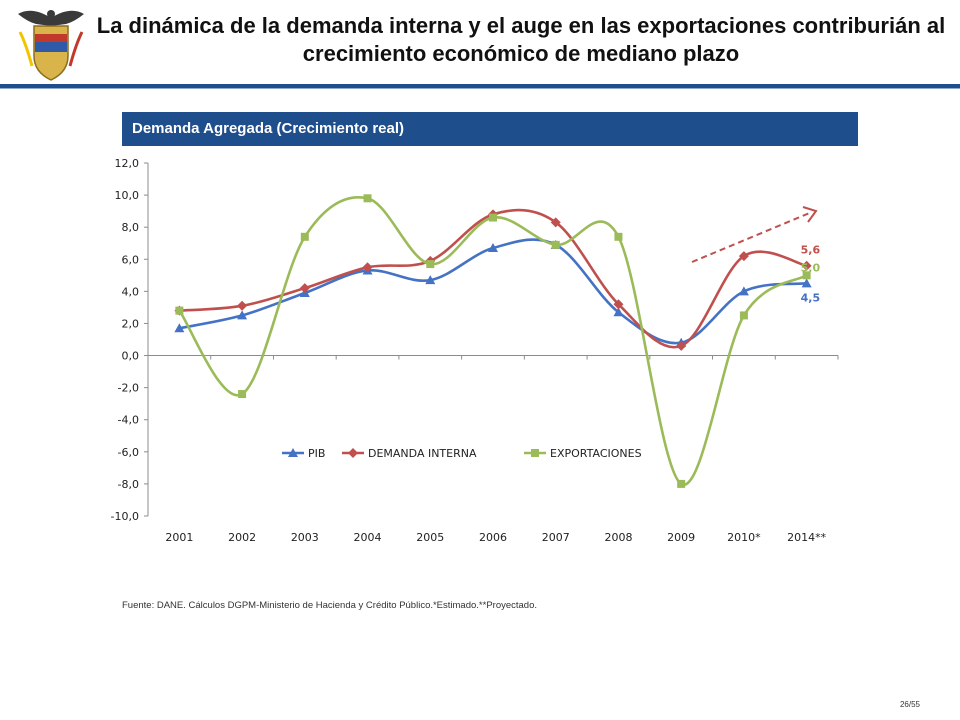 The height and width of the screenshot is (720, 960). I want to click on shield-band-blue, so click(51, 47).